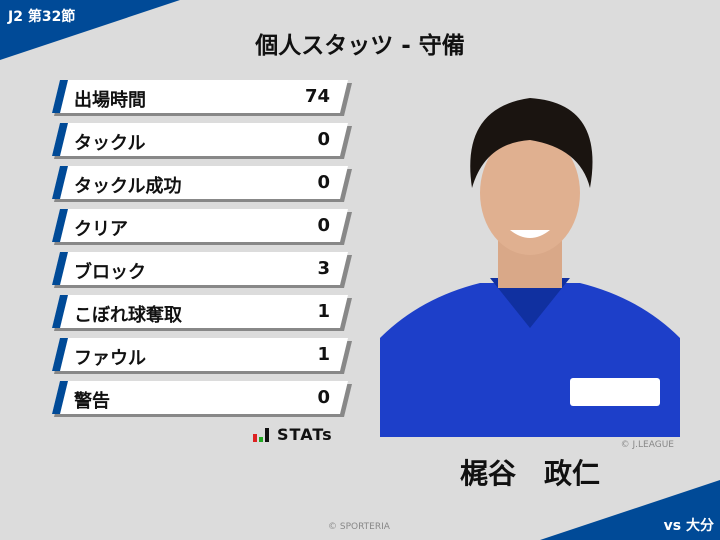 This screenshot has height=540, width=720. Describe the element at coordinates (101, 229) in the screenshot. I see `stat-label: クリア` at that location.